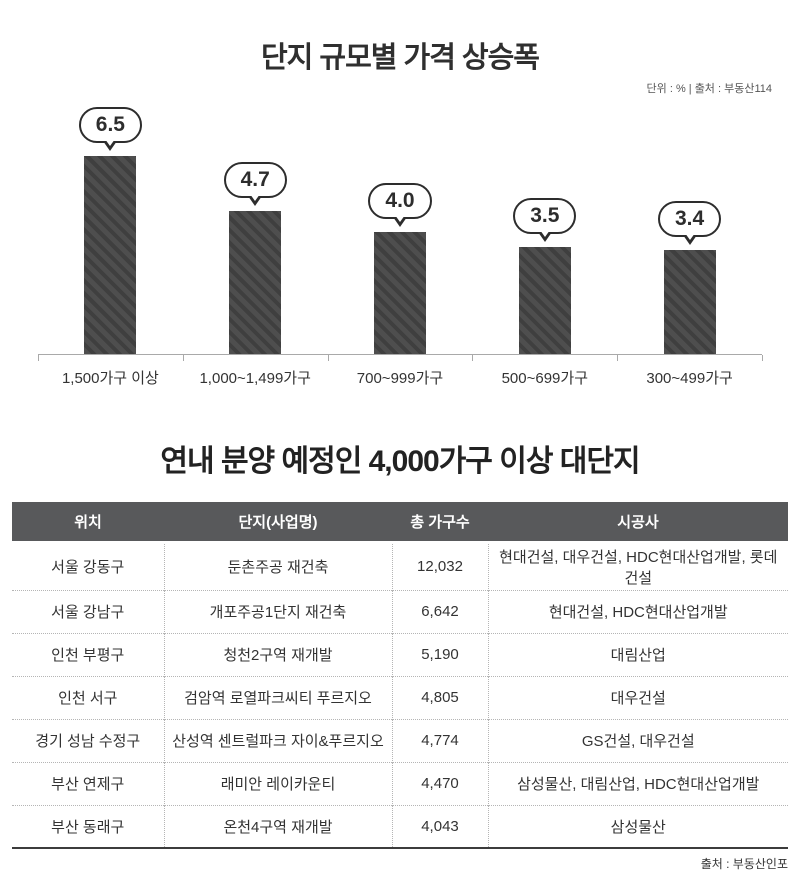 The image size is (800, 886). Describe the element at coordinates (400, 461) in the screenshot. I see `table-title: 연내 분양 예정인 4,000가구 이상 대단지` at that location.